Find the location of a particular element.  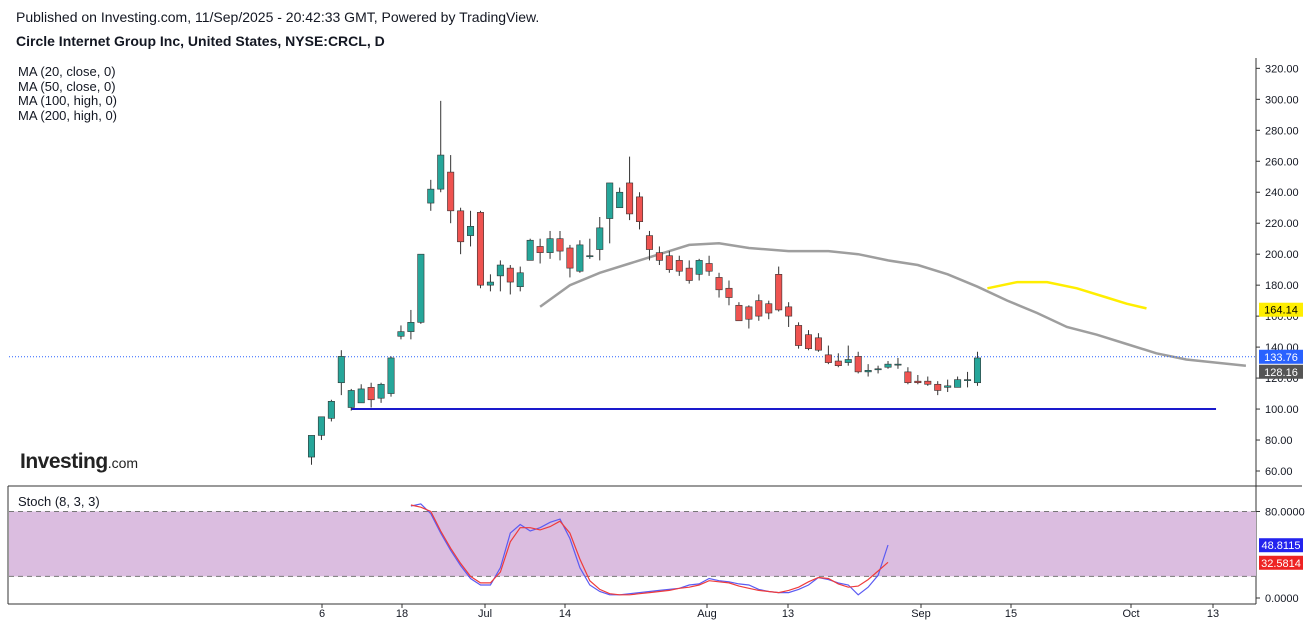

x-axis: 6 18 Jul 14 Aug 13 Sep 15 Oct 13 is located at coordinates (769, 612).